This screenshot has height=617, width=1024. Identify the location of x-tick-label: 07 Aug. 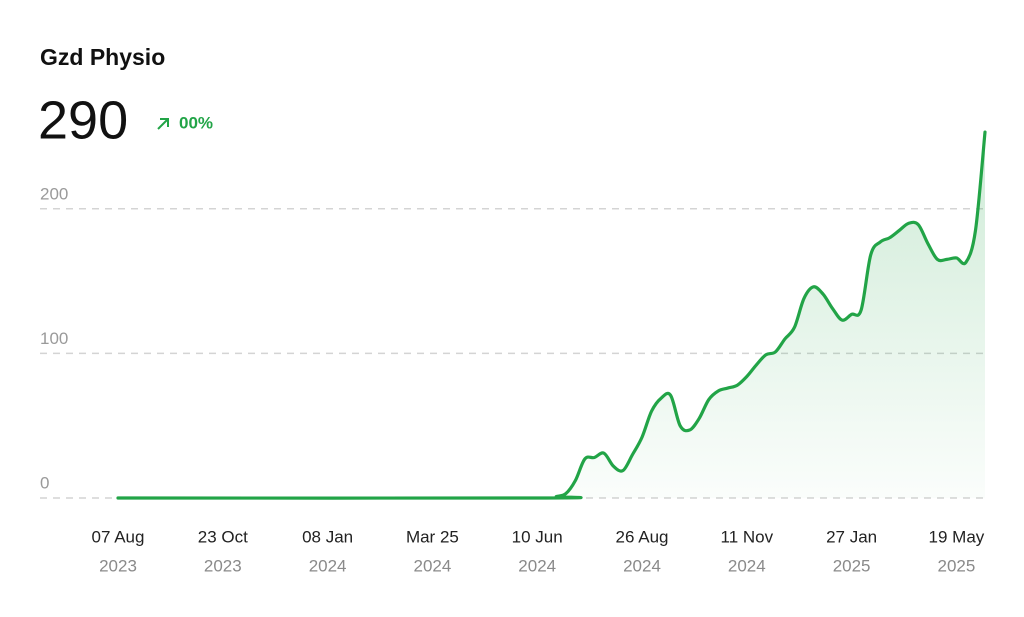
(118, 536).